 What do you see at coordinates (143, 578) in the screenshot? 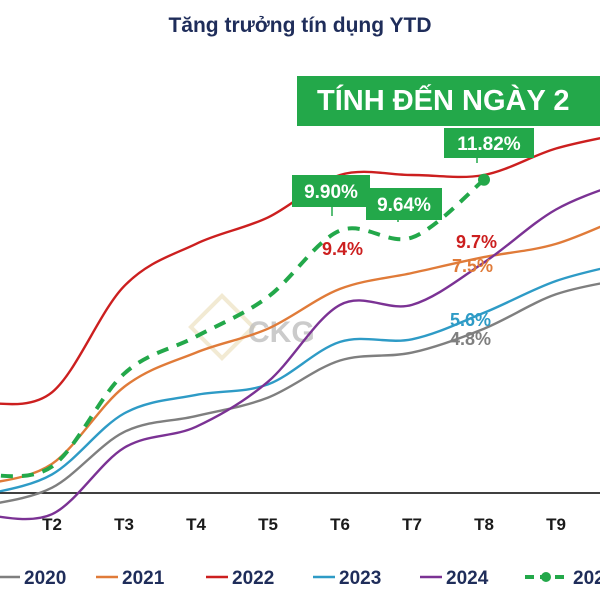
I see `legend-label: 2021` at bounding box center [143, 578].